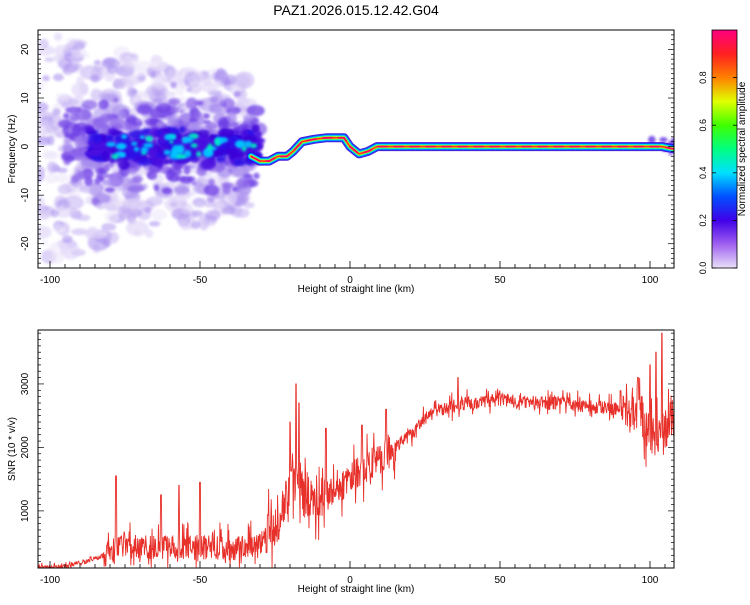 The width and height of the screenshot is (750, 605). Describe the element at coordinates (703, 220) in the screenshot. I see `colorbar-tick-label: 0.2` at that location.